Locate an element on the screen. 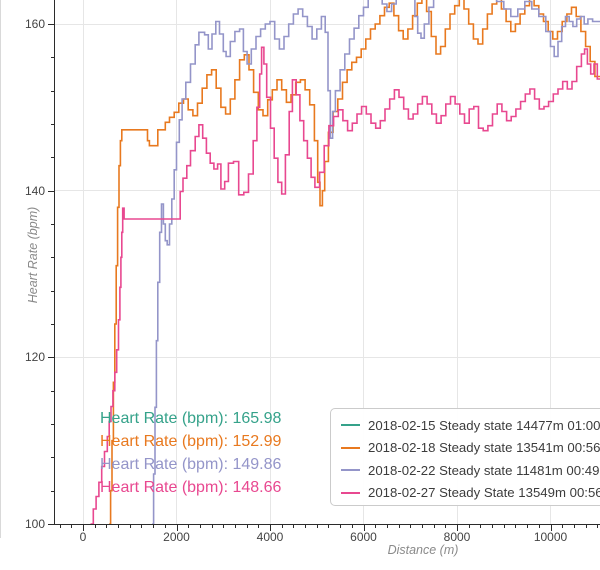 The width and height of the screenshot is (600, 570). hover-readout-row: Heart Rate (bpm): 165.98 is located at coordinates (191, 418).